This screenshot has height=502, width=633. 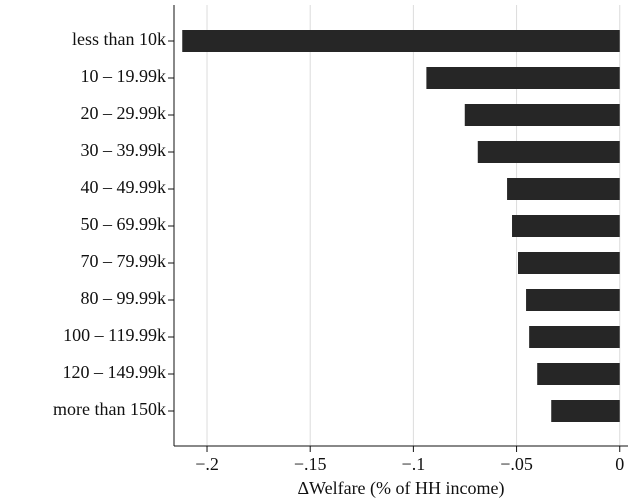 I want to click on x-tick-label: −.2, so click(x=207, y=464).